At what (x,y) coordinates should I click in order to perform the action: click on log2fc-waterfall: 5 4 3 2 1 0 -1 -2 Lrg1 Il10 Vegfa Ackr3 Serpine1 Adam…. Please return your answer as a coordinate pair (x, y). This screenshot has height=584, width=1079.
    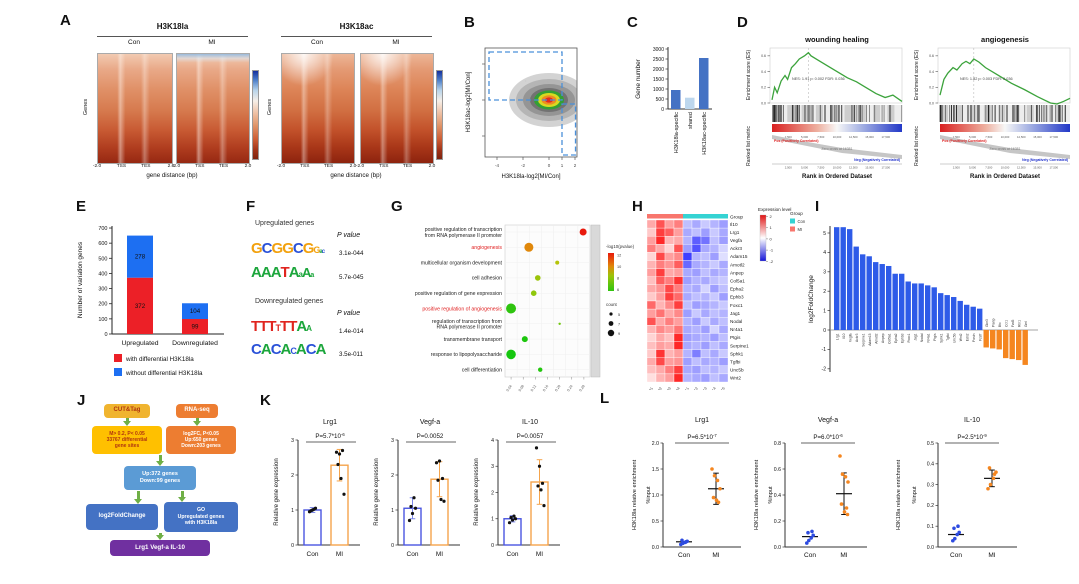
    Looking at the image, I should click on (923, 299).